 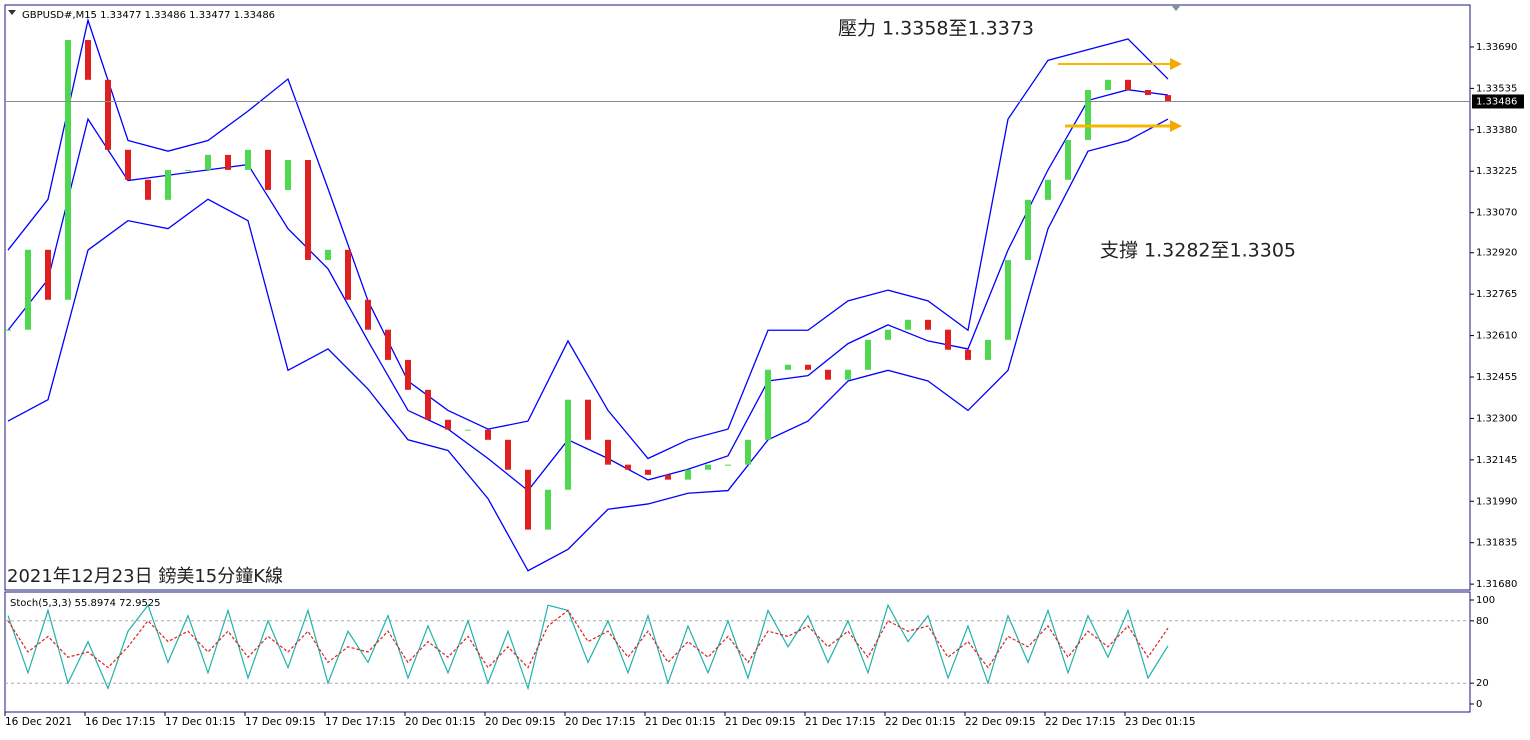 I want to click on x-tick-label: 17 Dec 01:15, so click(x=200, y=722).